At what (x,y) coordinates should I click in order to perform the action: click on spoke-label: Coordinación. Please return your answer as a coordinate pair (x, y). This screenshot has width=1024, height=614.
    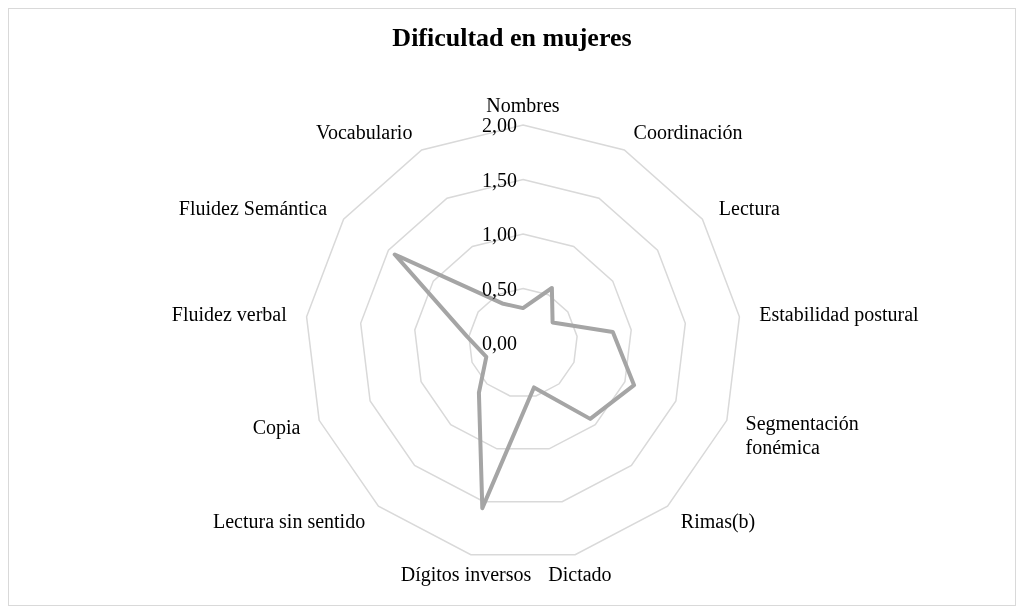
    Looking at the image, I should click on (688, 132).